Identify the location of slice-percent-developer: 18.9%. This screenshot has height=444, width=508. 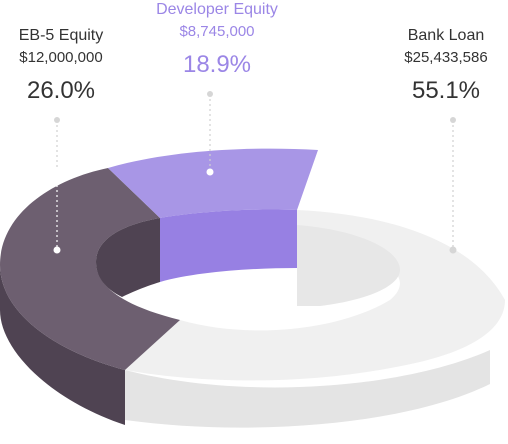
(217, 64).